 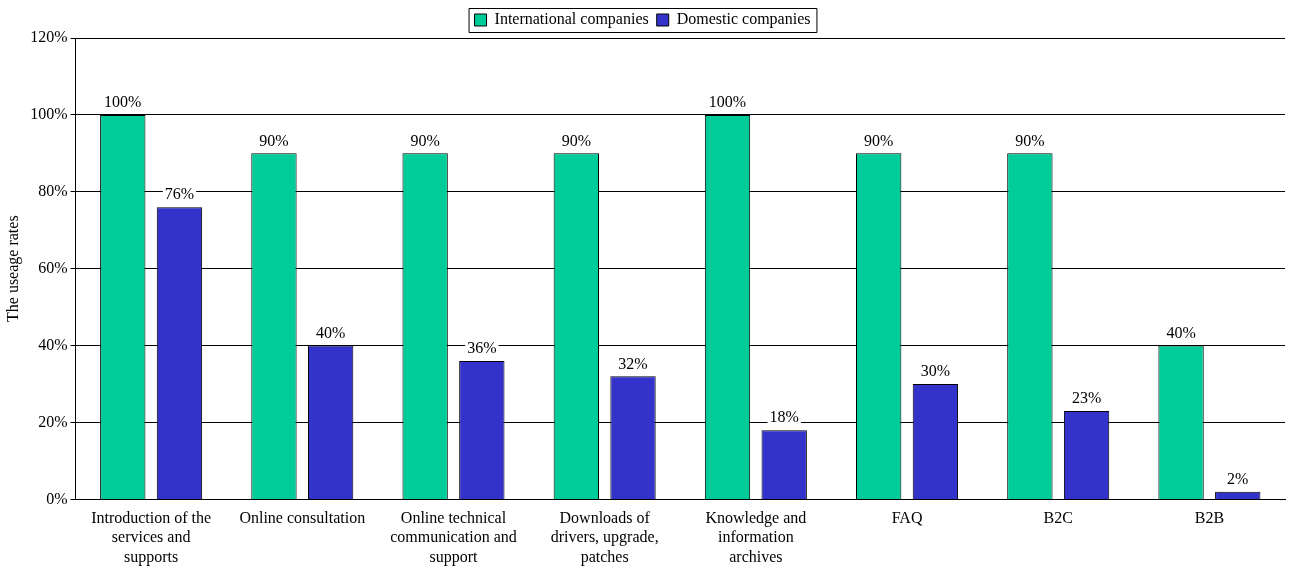 What do you see at coordinates (1086, 398) in the screenshot?
I see `data-label: 23%` at bounding box center [1086, 398].